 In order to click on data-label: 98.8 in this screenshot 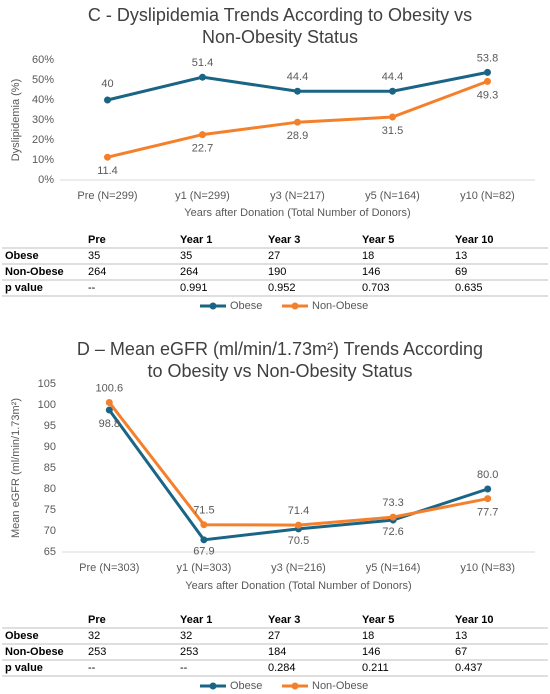, I will do `click(109, 424)`.